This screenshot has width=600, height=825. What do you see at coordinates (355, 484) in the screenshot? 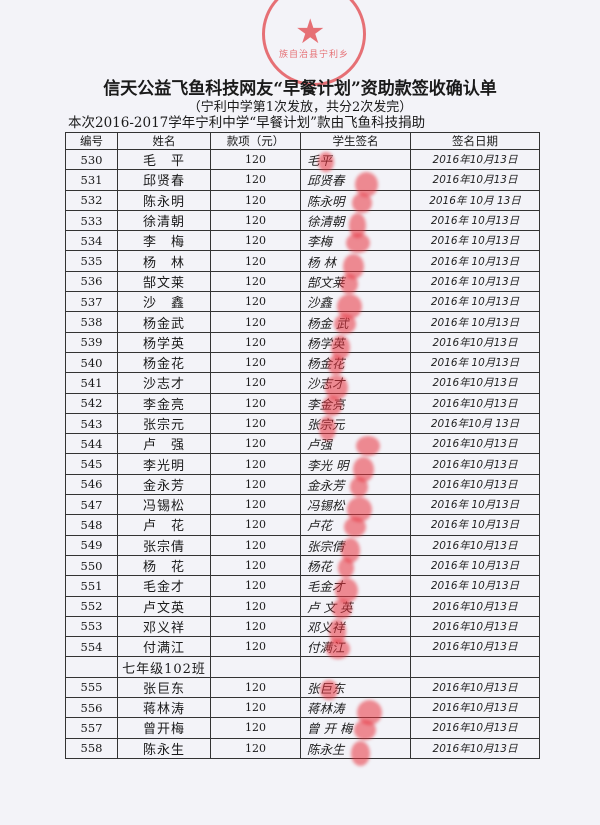
I see `signature-cell: 金永芳` at bounding box center [355, 484].